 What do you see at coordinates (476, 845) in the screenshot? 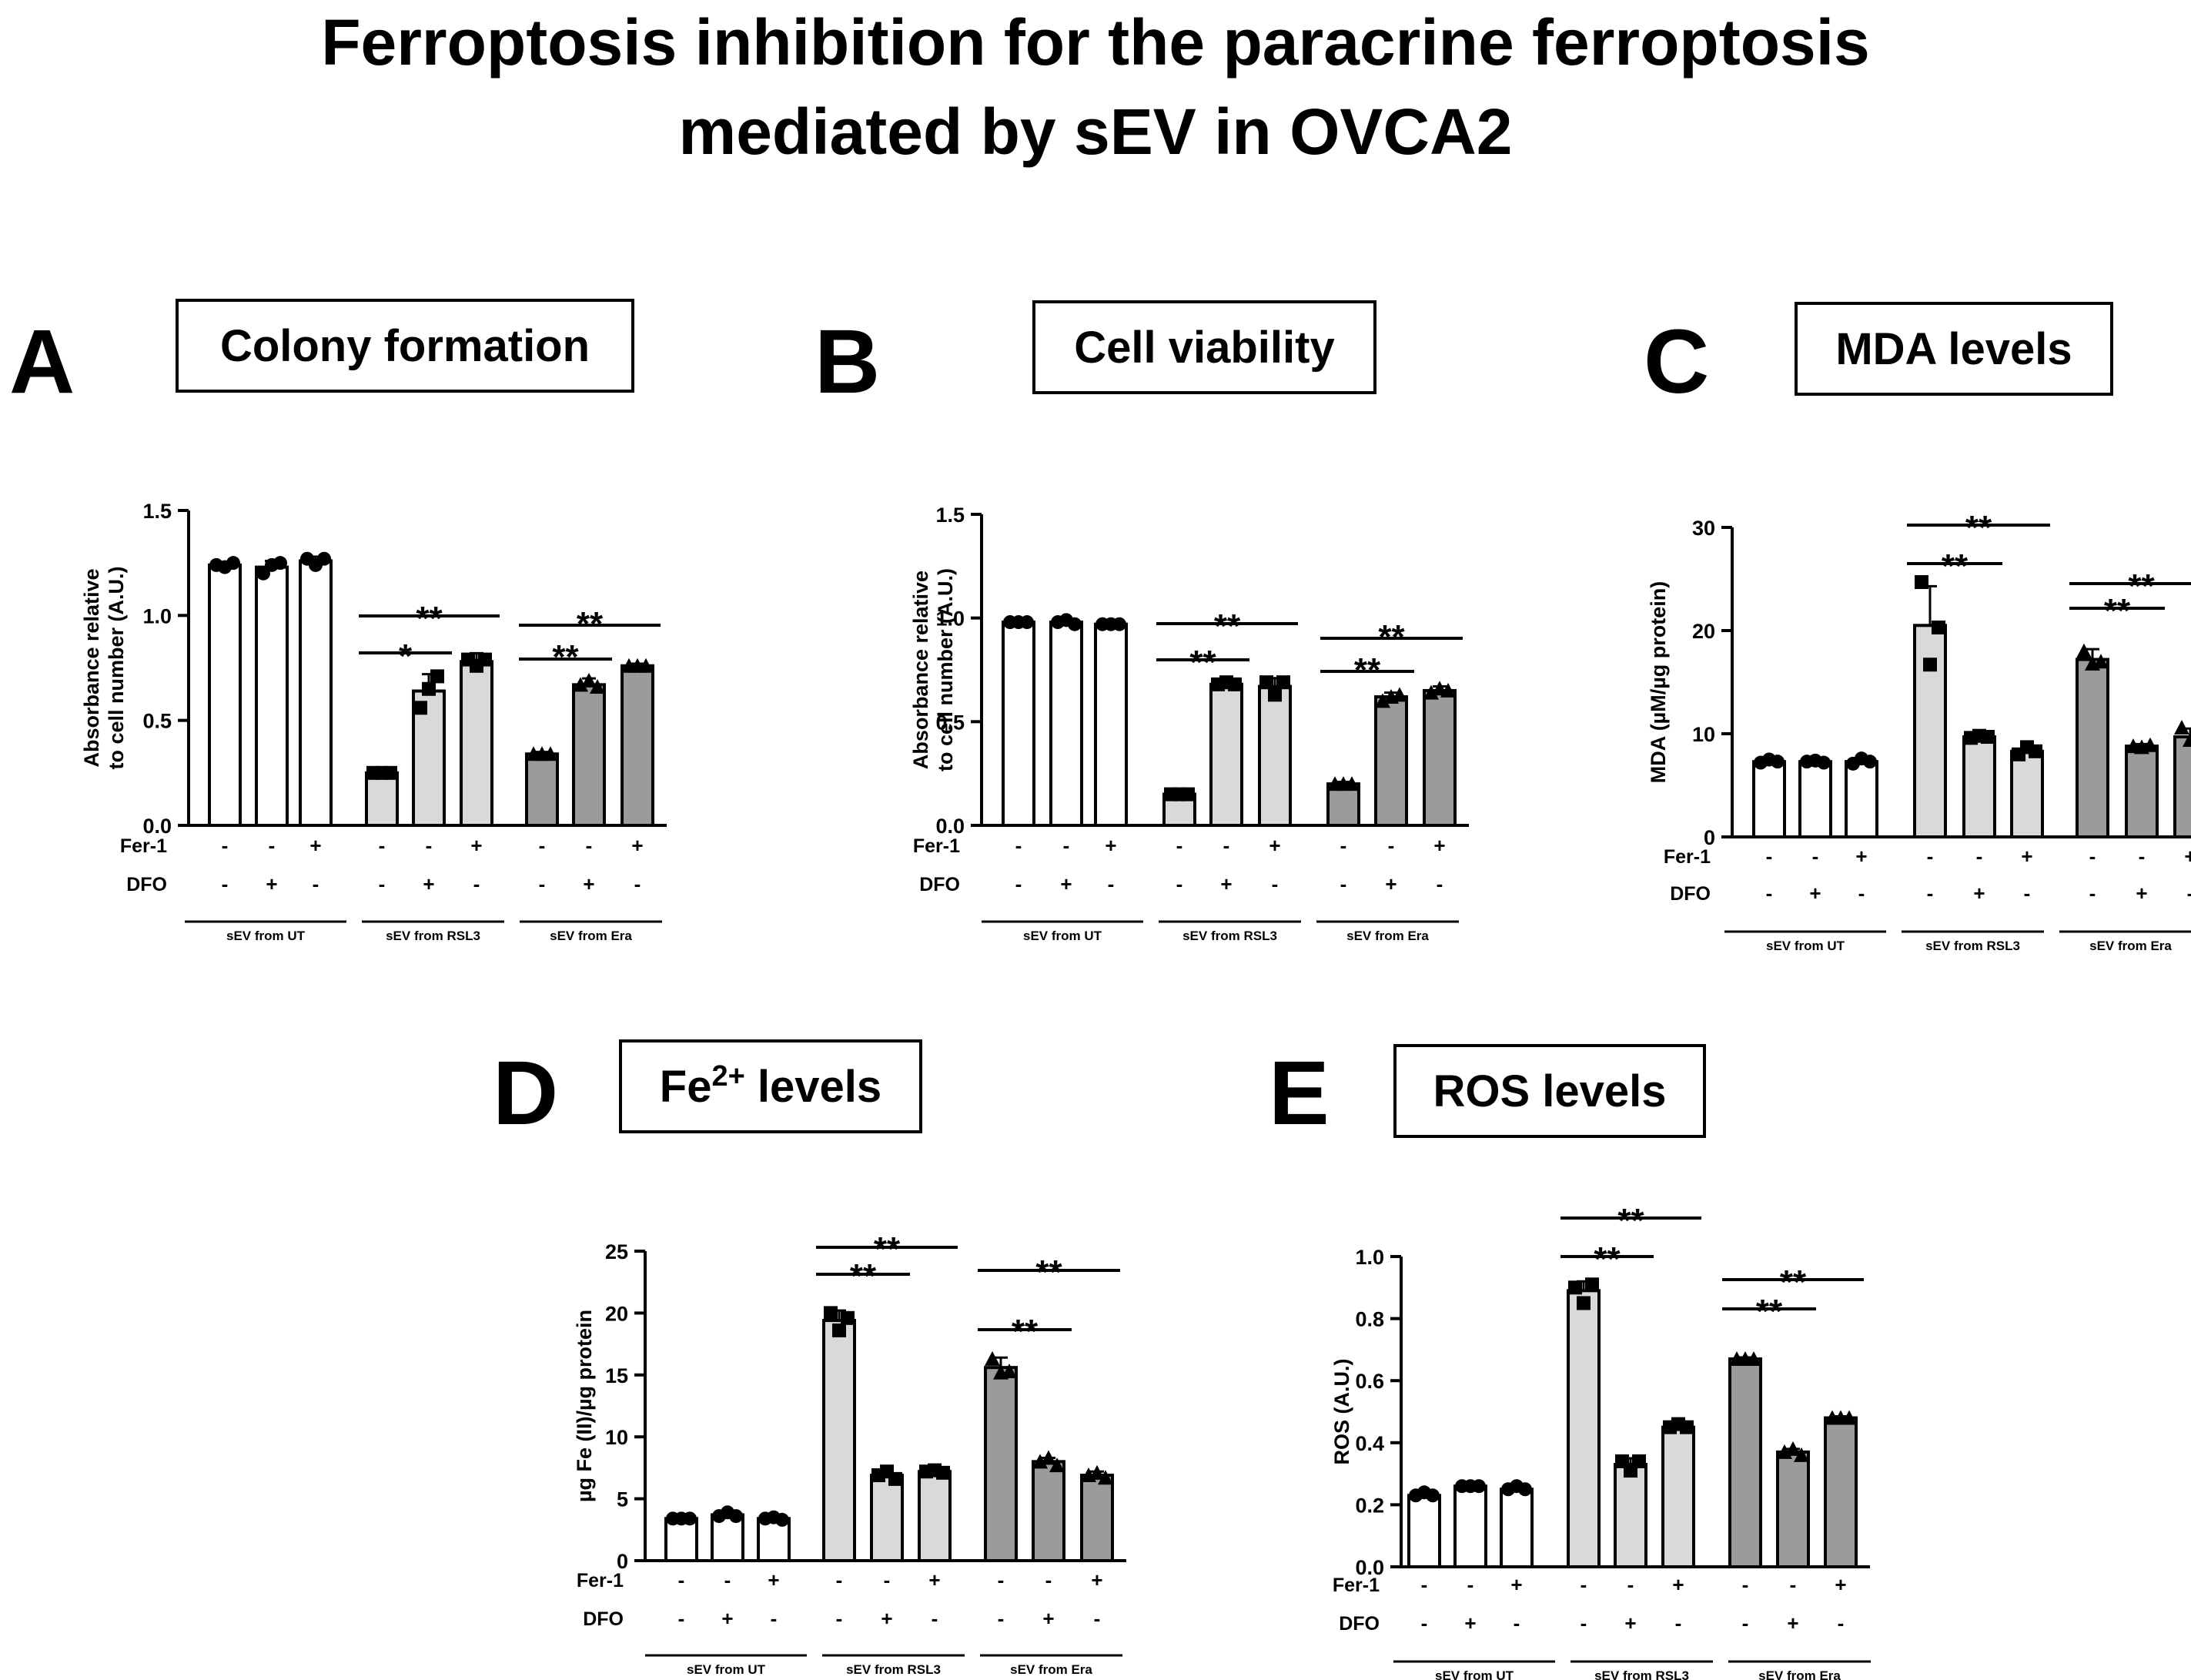
I see `panel-a-fer1-sign: +` at bounding box center [476, 845].